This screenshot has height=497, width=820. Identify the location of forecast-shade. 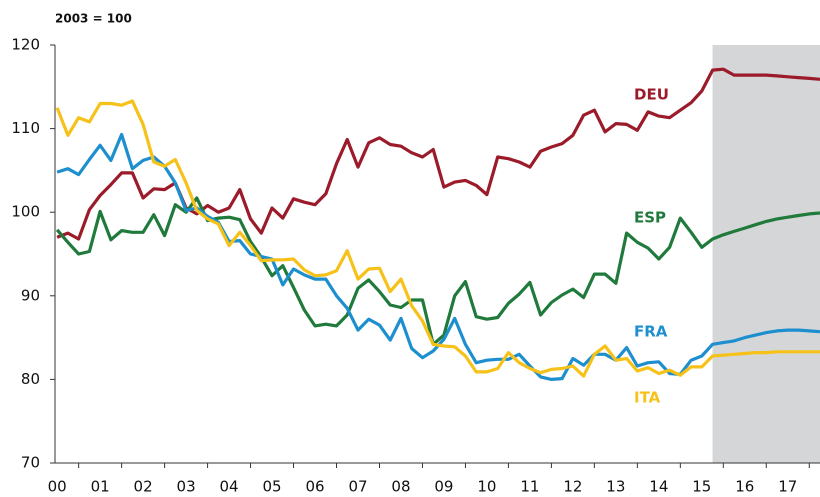
(766, 254).